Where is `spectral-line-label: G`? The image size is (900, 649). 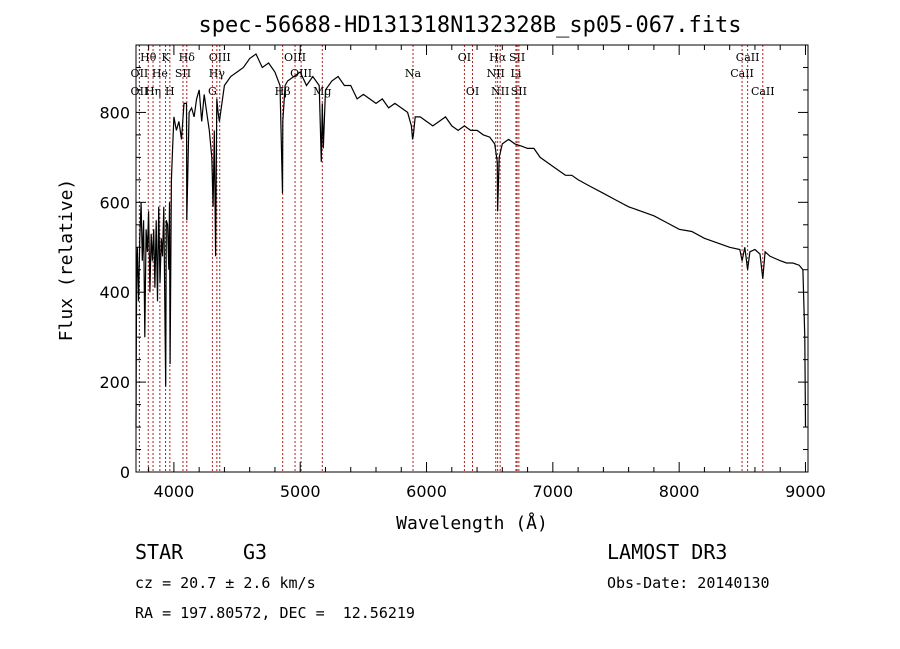
spectral-line-label: G is located at coordinates (212, 91).